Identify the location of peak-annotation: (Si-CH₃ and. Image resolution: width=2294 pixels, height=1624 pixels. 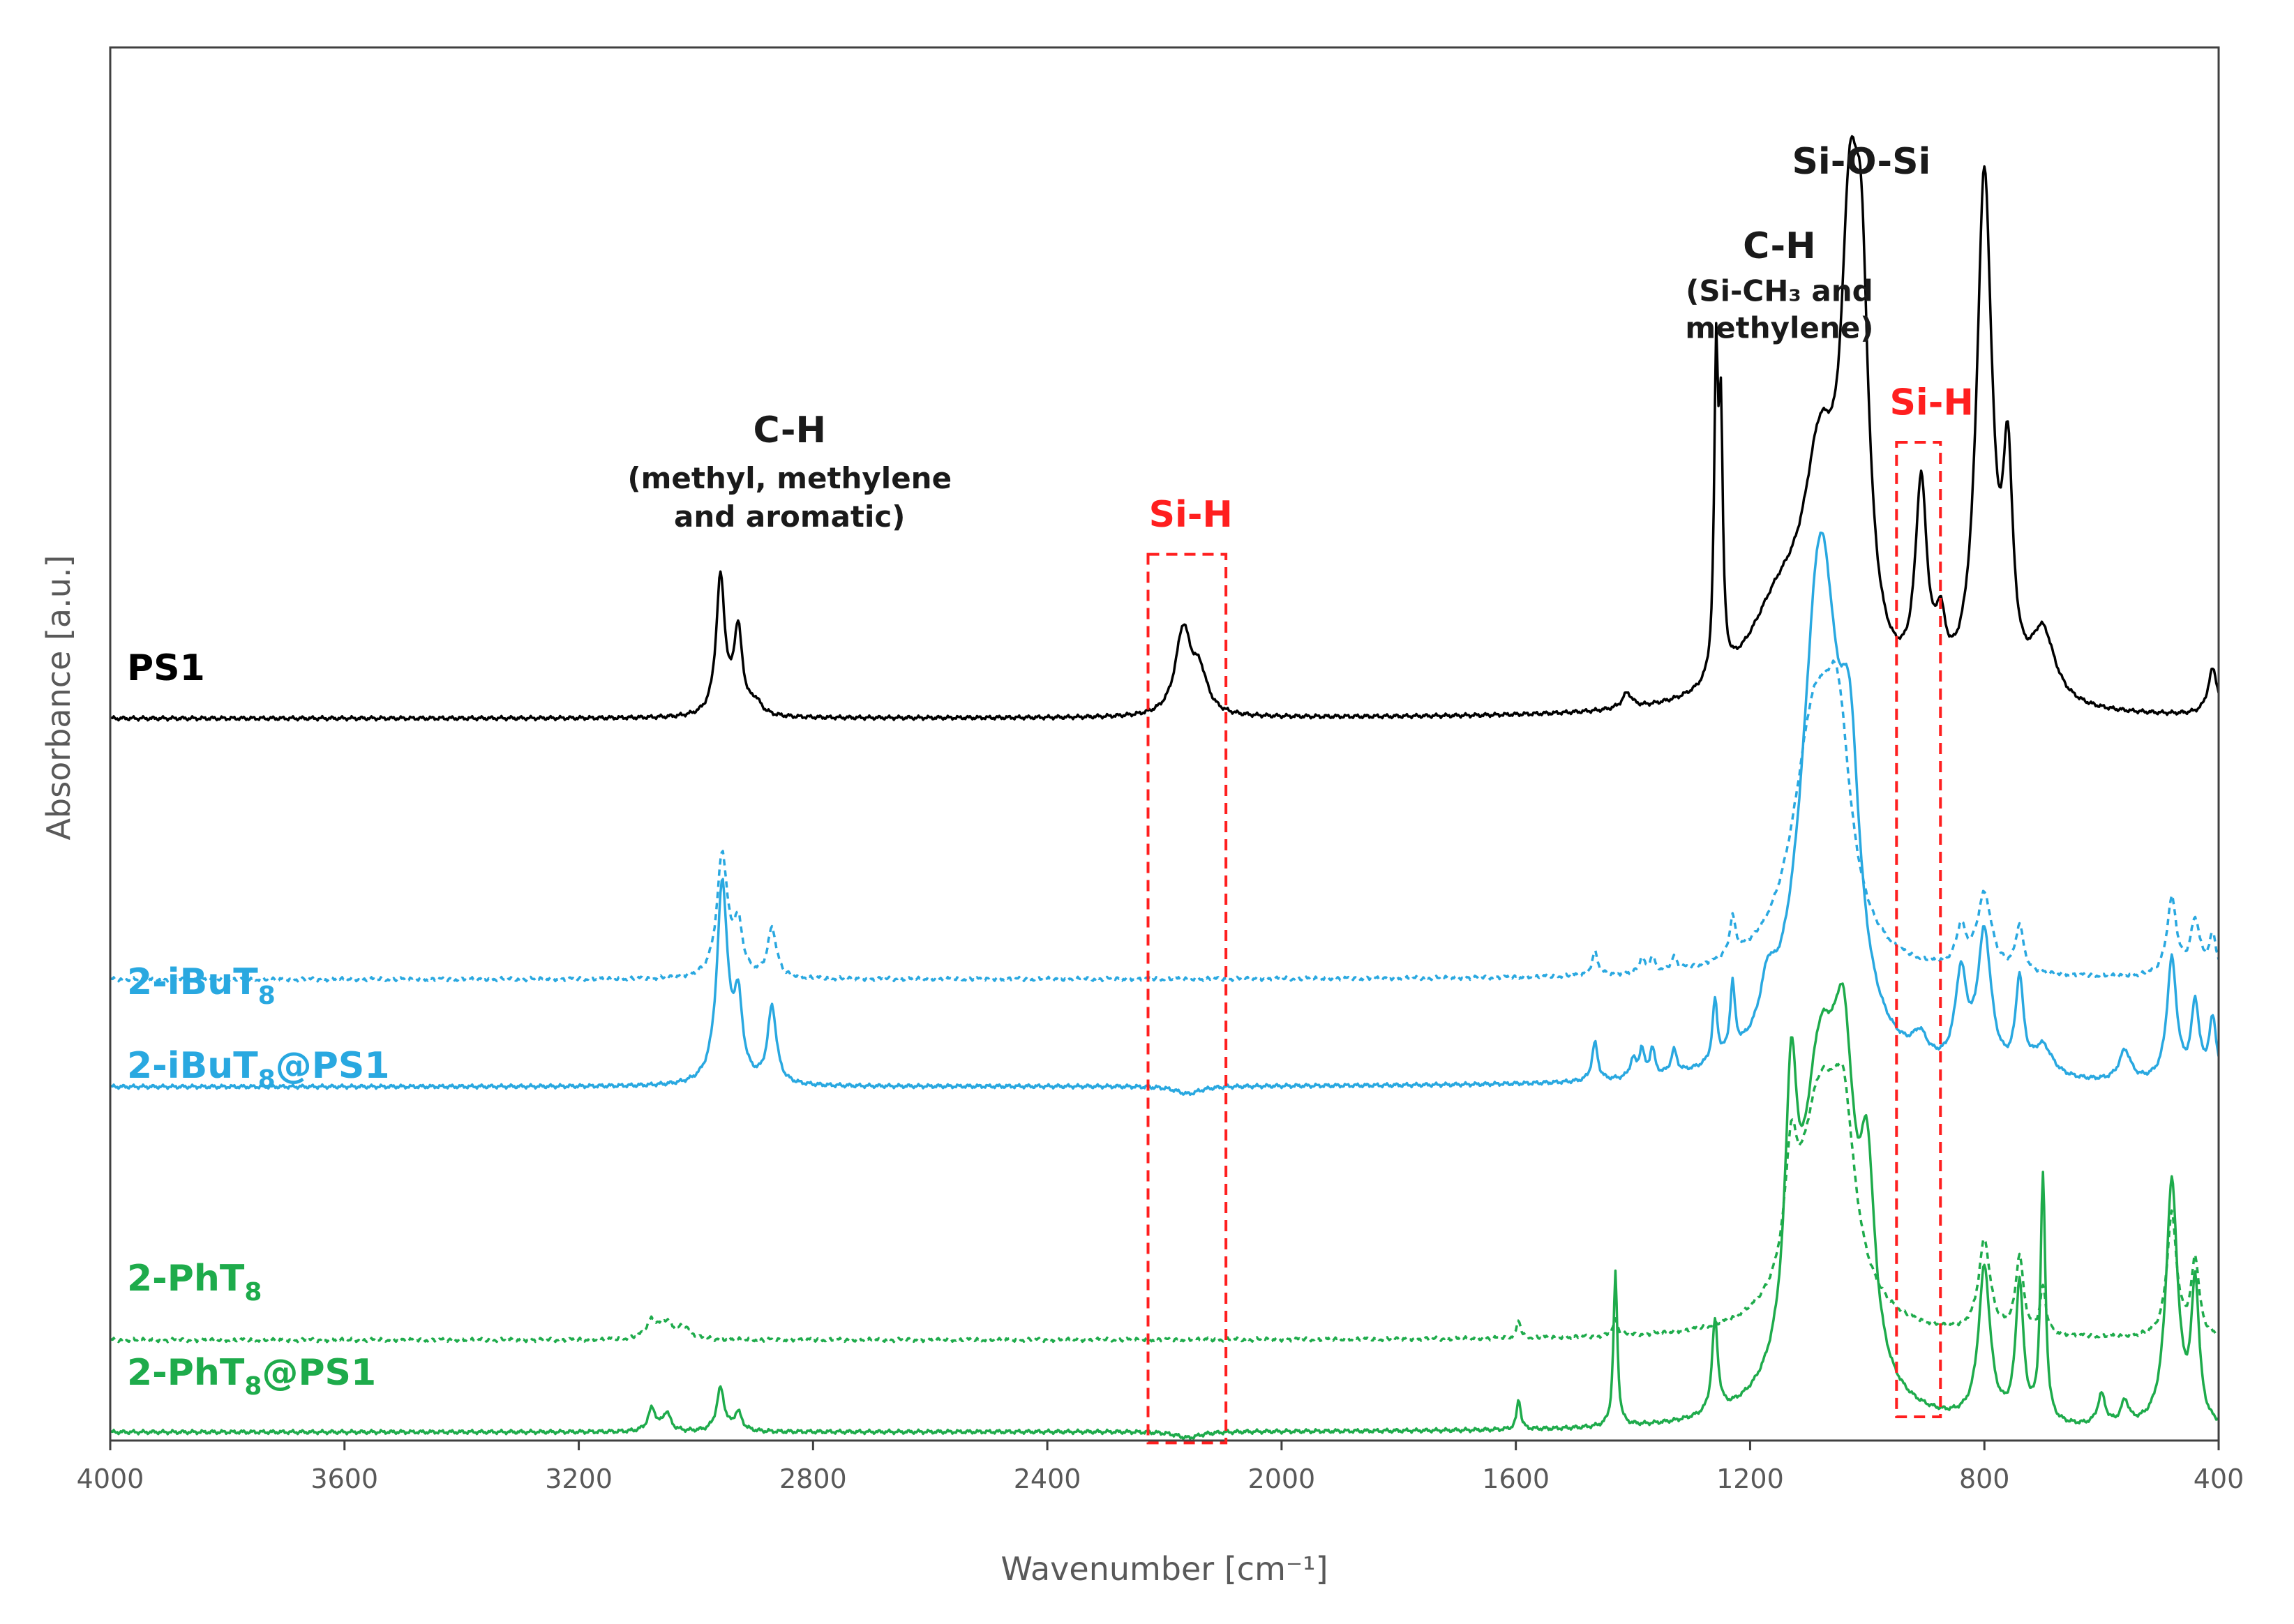
(1780, 291).